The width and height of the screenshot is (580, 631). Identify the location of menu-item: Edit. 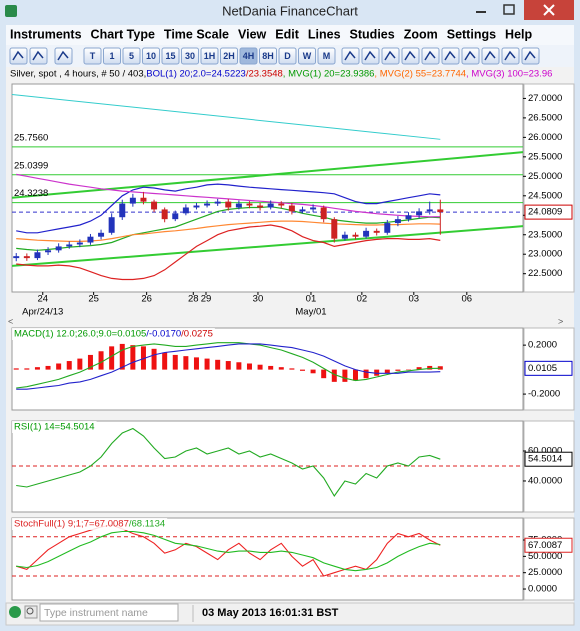
(287, 34).